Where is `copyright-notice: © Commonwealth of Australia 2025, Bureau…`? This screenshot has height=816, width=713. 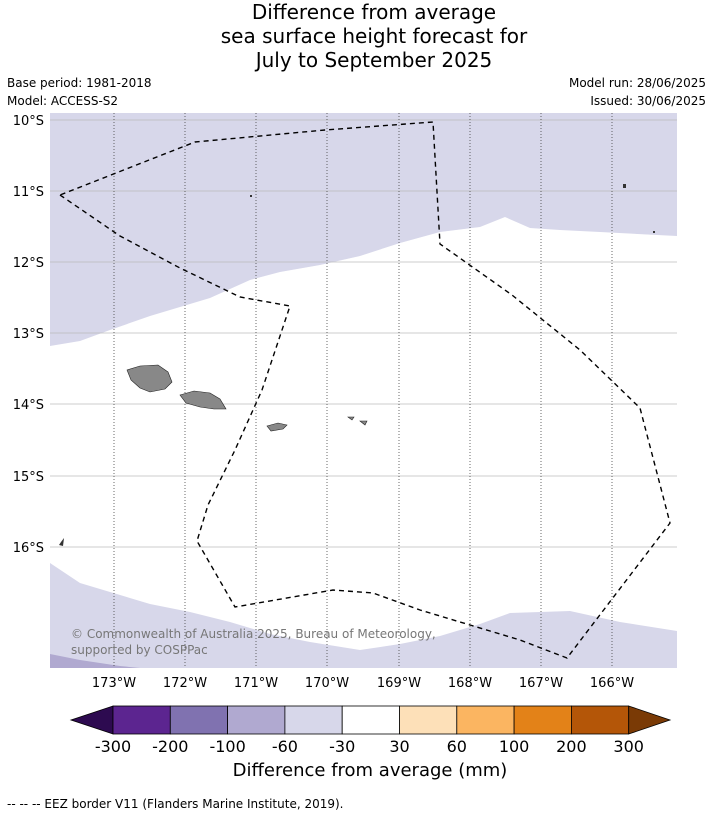 copyright-notice: © Commonwealth of Australia 2025, Bureau… is located at coordinates (253, 642).